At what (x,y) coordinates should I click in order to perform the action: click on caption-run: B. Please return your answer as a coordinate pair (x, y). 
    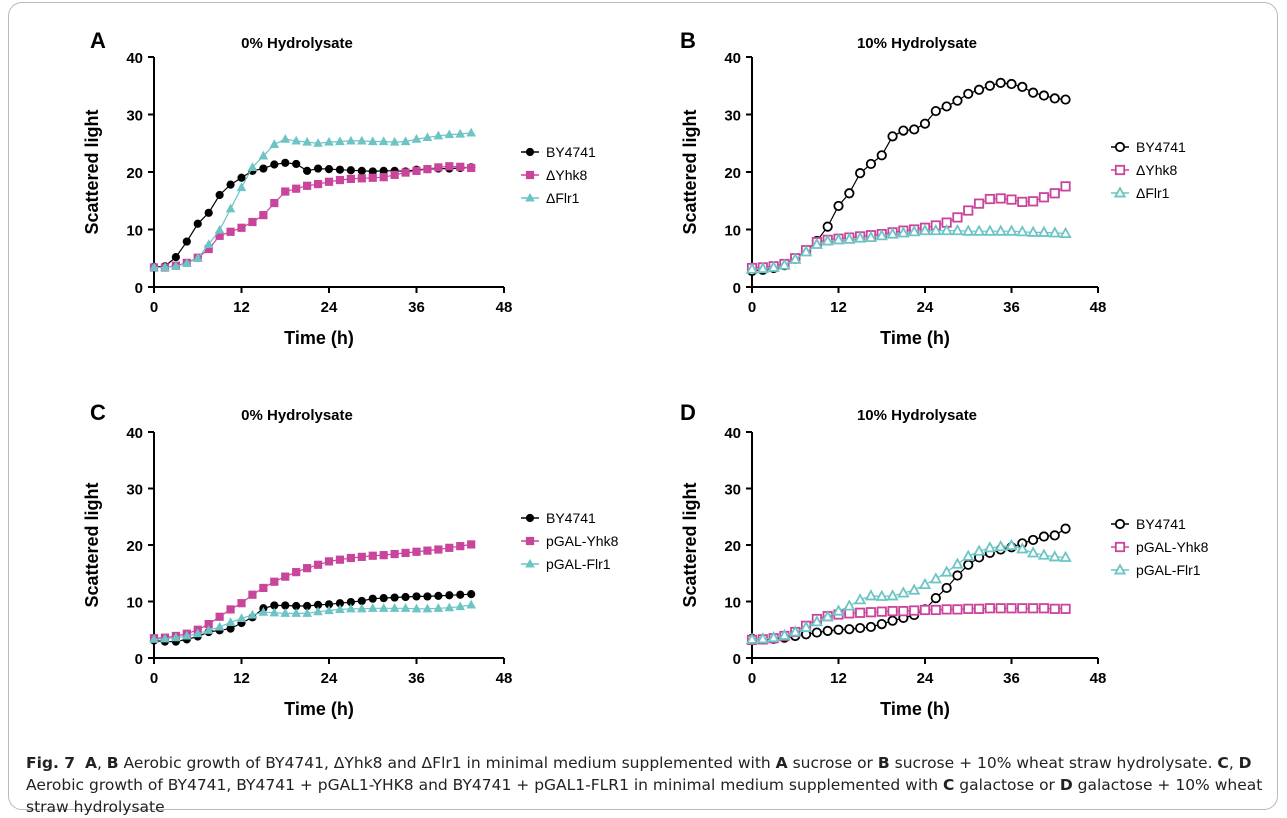
    Looking at the image, I should click on (883, 763).